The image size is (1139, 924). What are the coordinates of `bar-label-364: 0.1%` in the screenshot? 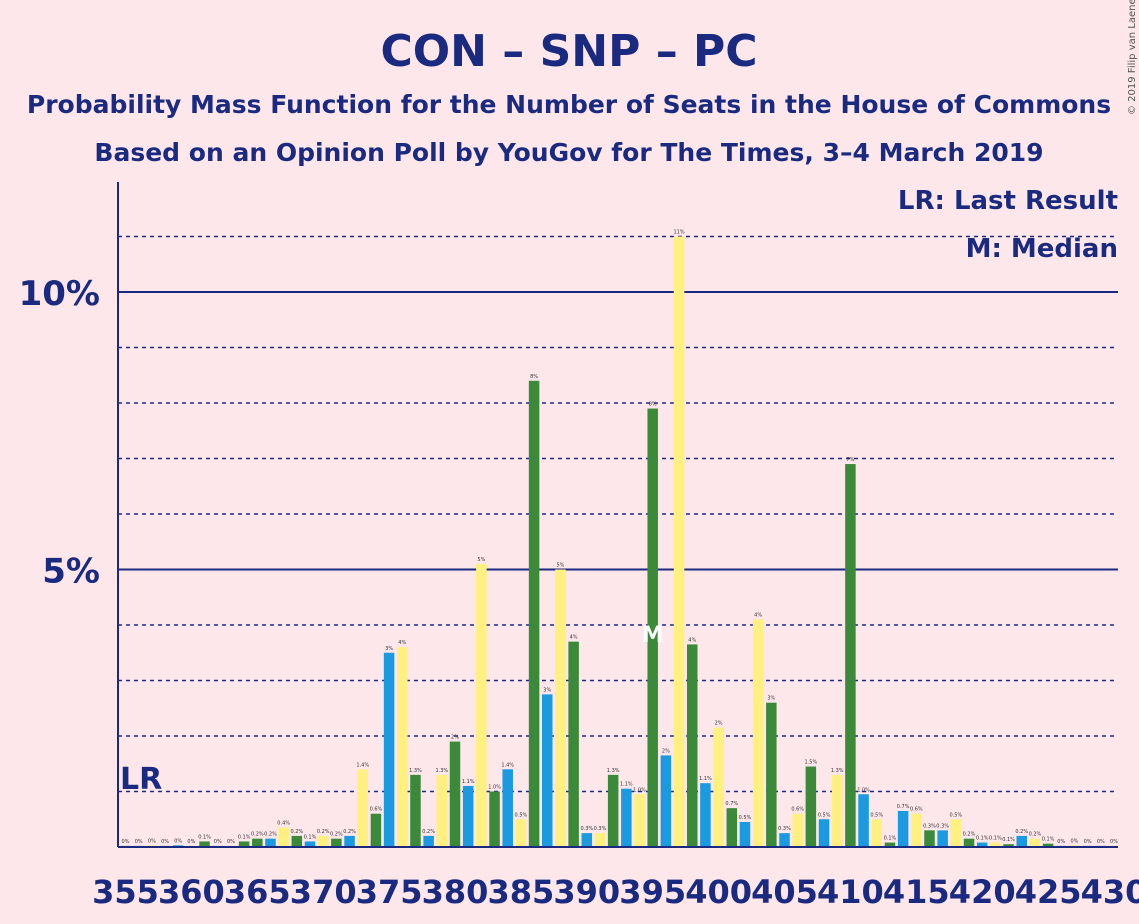 It's located at (244, 837).